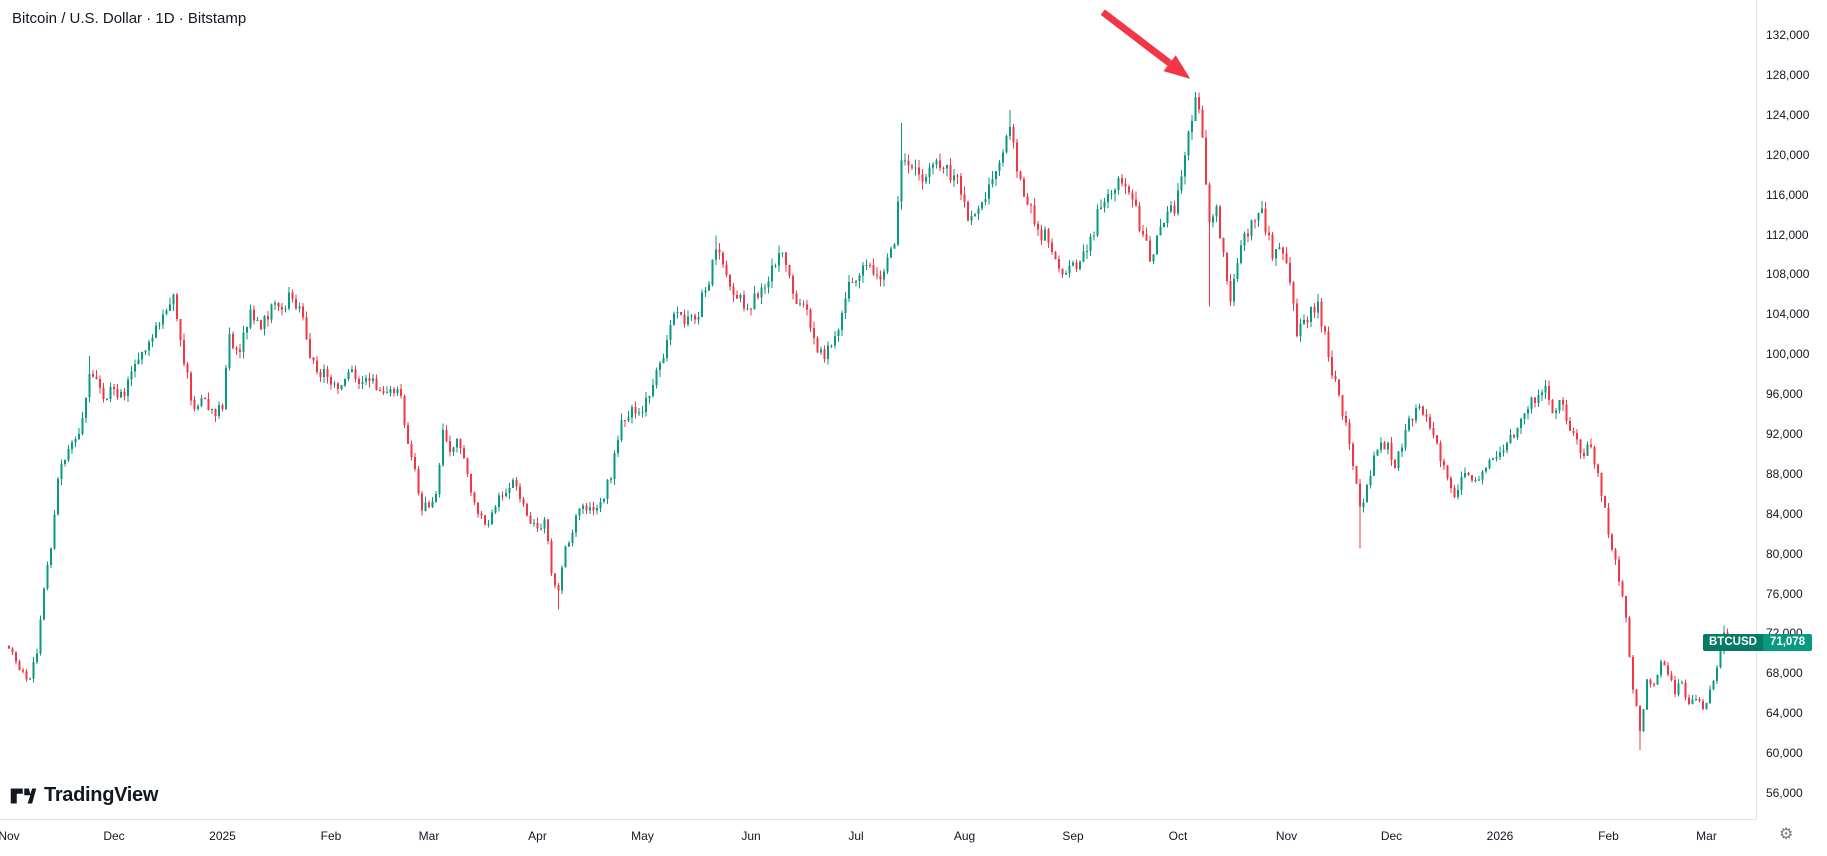 The width and height of the screenshot is (1827, 856). What do you see at coordinates (1787, 234) in the screenshot?
I see `price-tick: 112,000` at bounding box center [1787, 234].